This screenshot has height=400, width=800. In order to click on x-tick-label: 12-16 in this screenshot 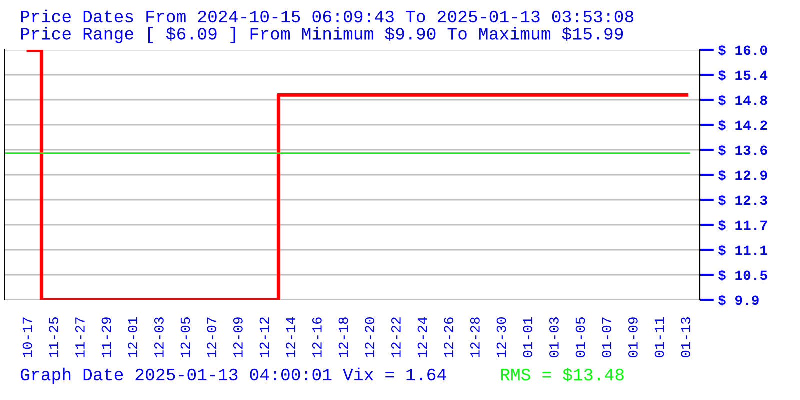, I will do `click(317, 338)`.